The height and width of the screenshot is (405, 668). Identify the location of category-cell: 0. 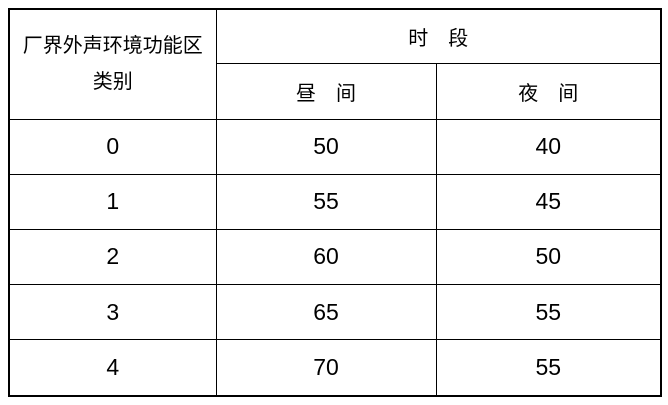
(112, 146).